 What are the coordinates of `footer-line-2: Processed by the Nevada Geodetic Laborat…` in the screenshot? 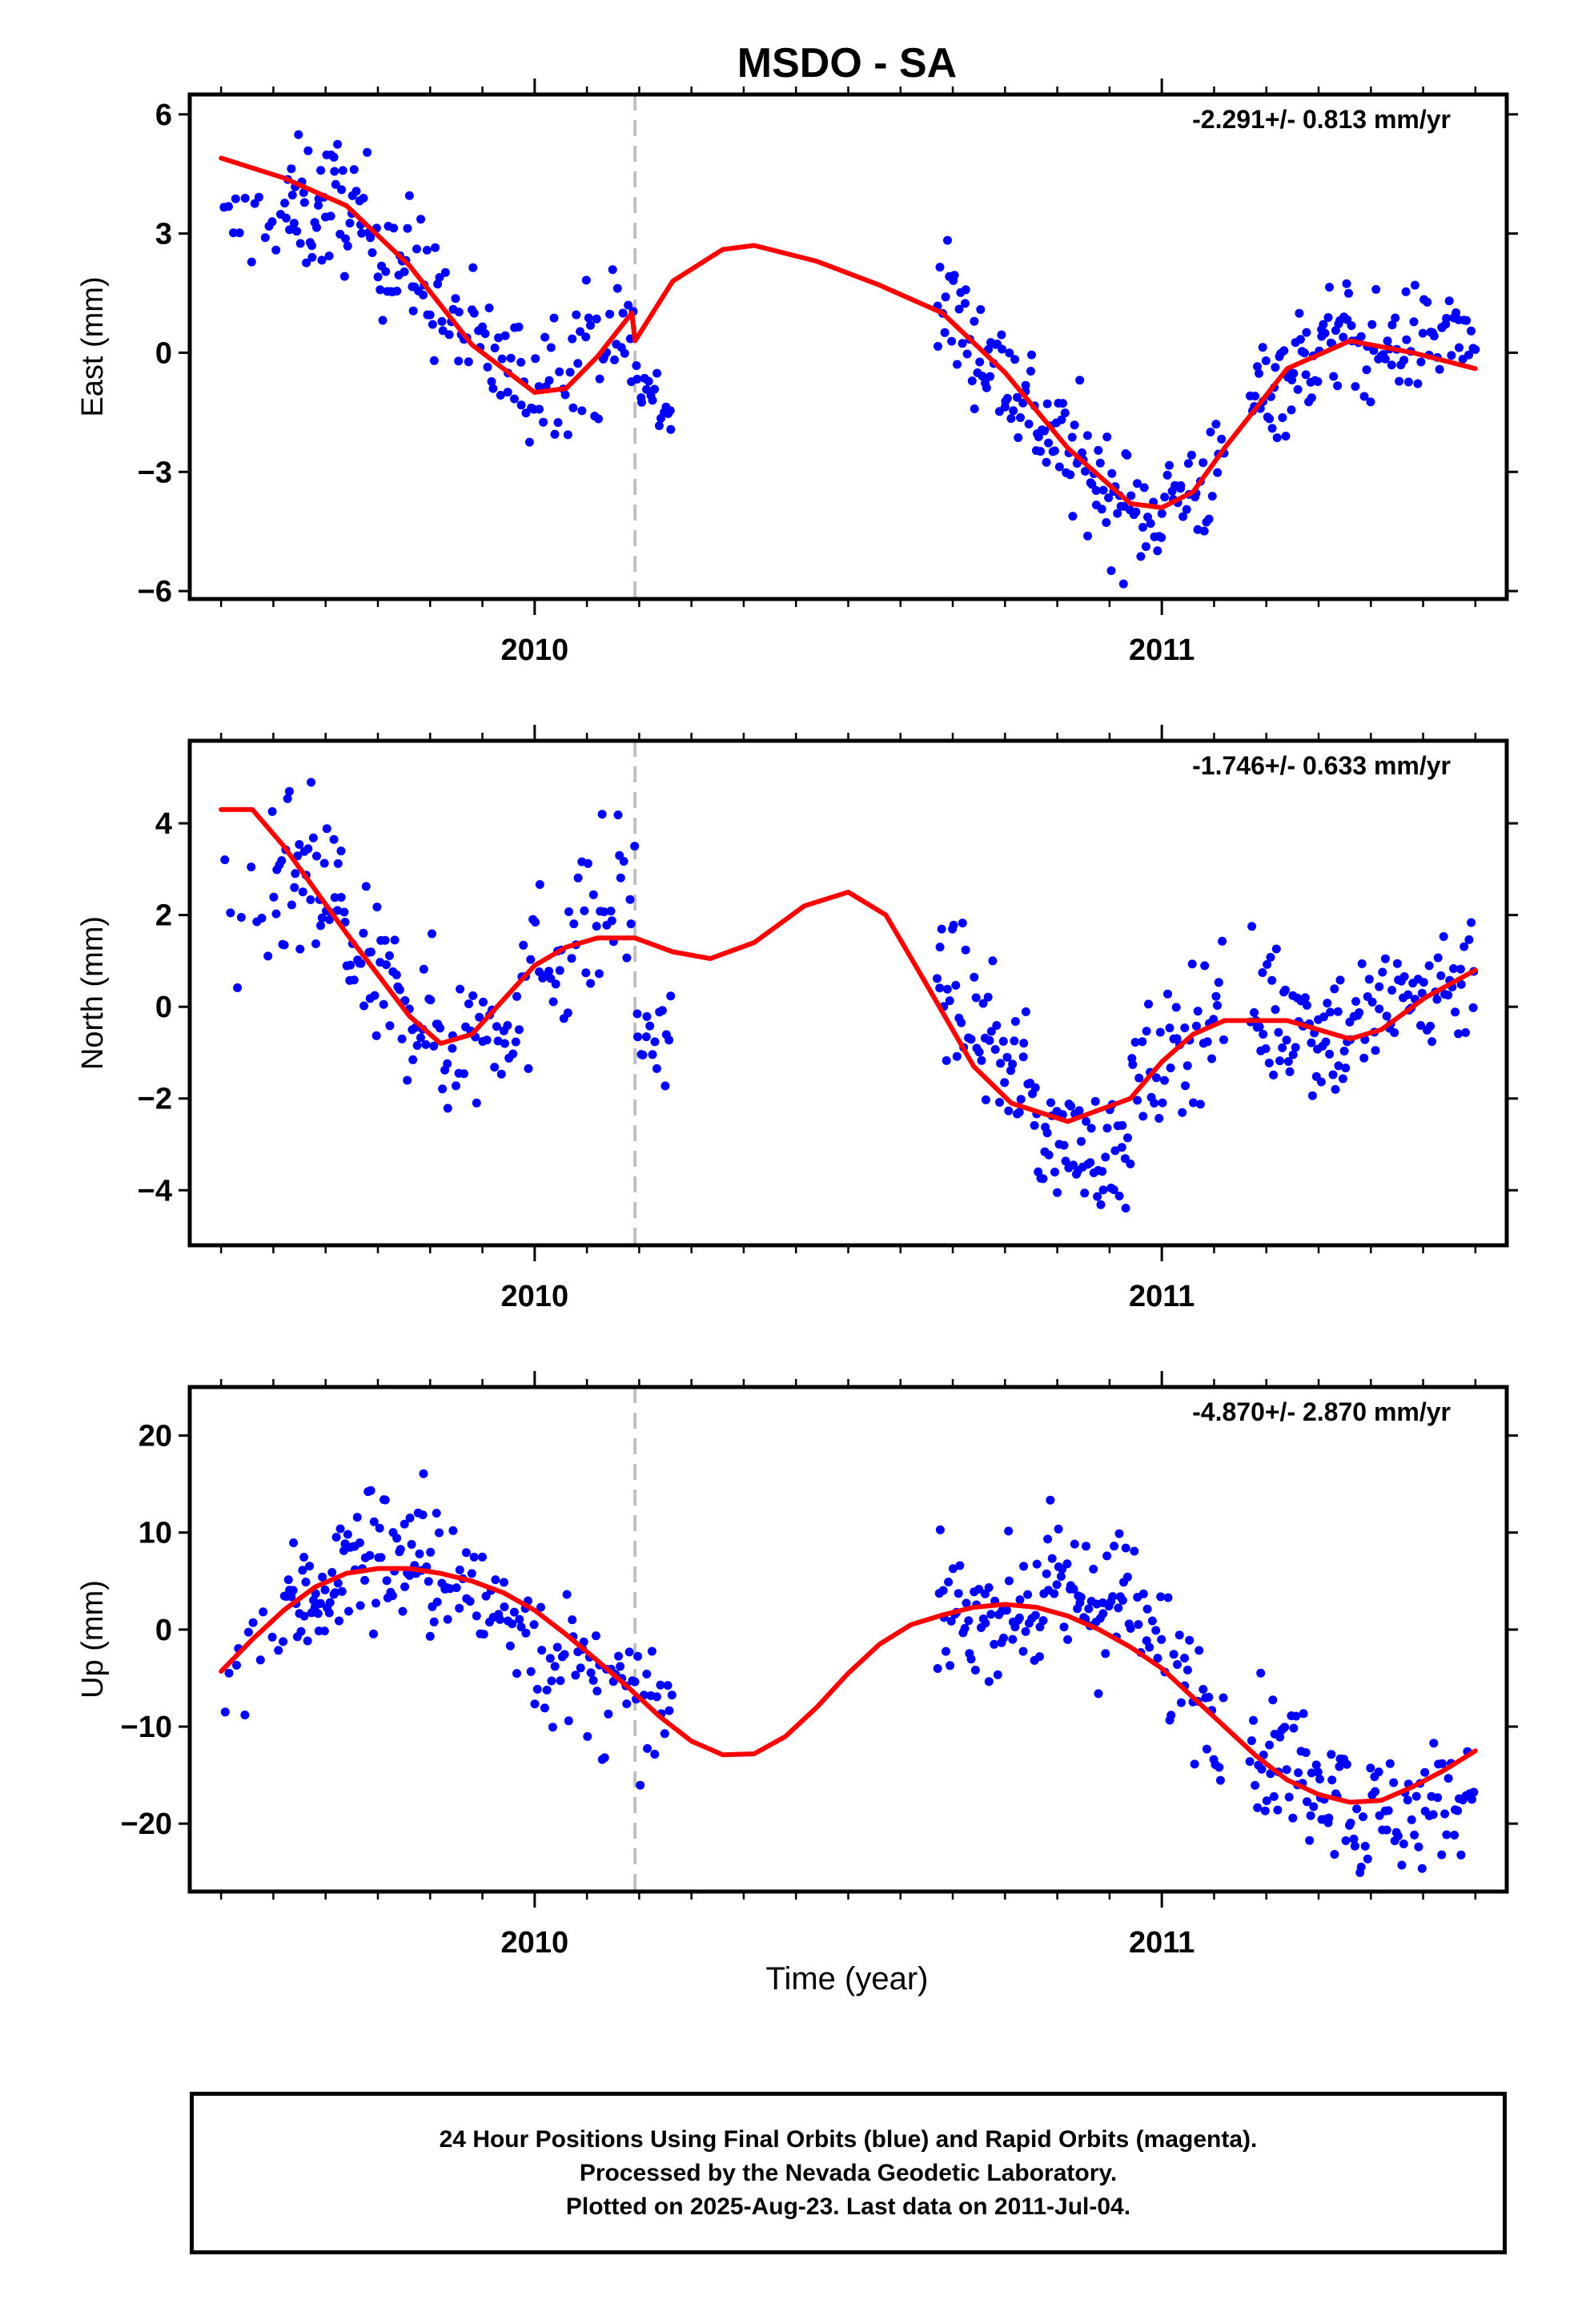 It's located at (848, 2172).